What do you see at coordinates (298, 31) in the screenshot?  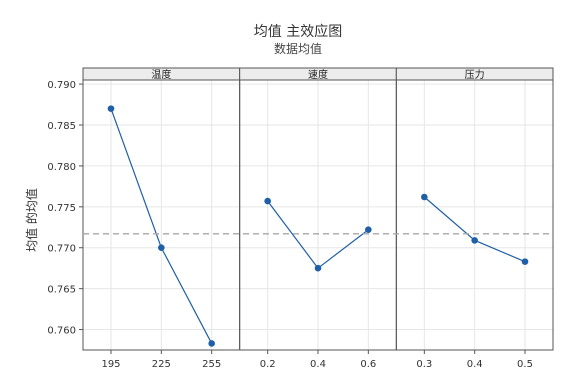 I see `chart-title: 均值 主效应图` at bounding box center [298, 31].